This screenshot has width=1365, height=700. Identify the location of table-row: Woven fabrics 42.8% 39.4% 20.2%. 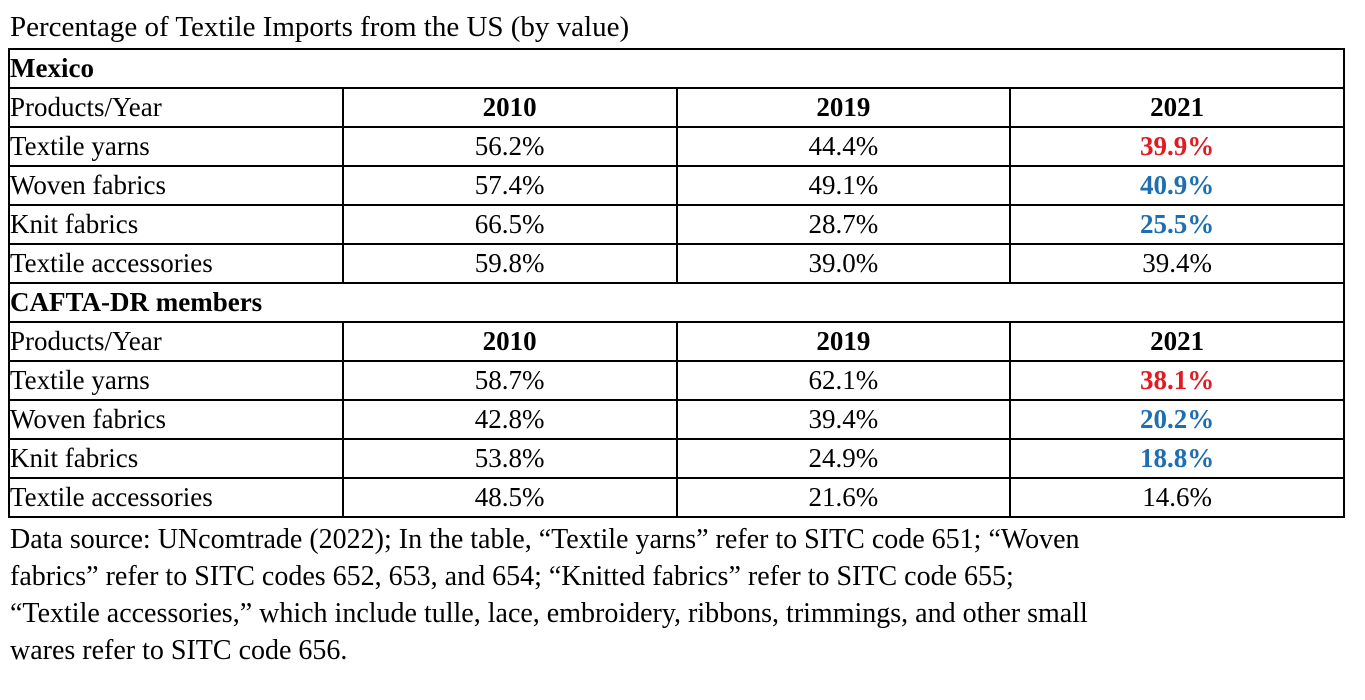
(676, 419).